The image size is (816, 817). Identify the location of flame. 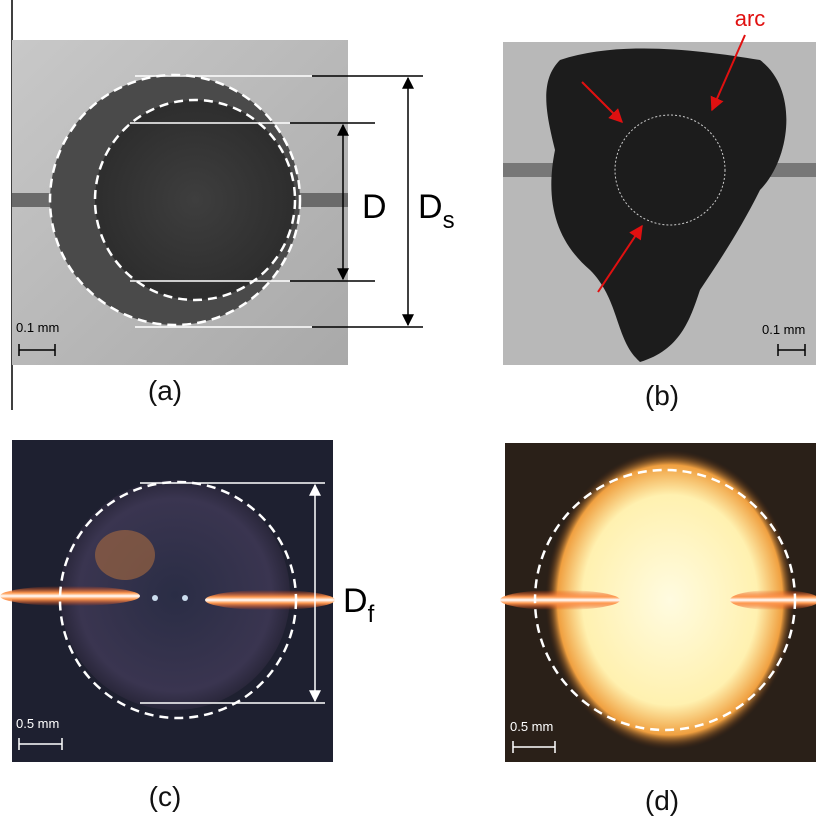
(670, 600).